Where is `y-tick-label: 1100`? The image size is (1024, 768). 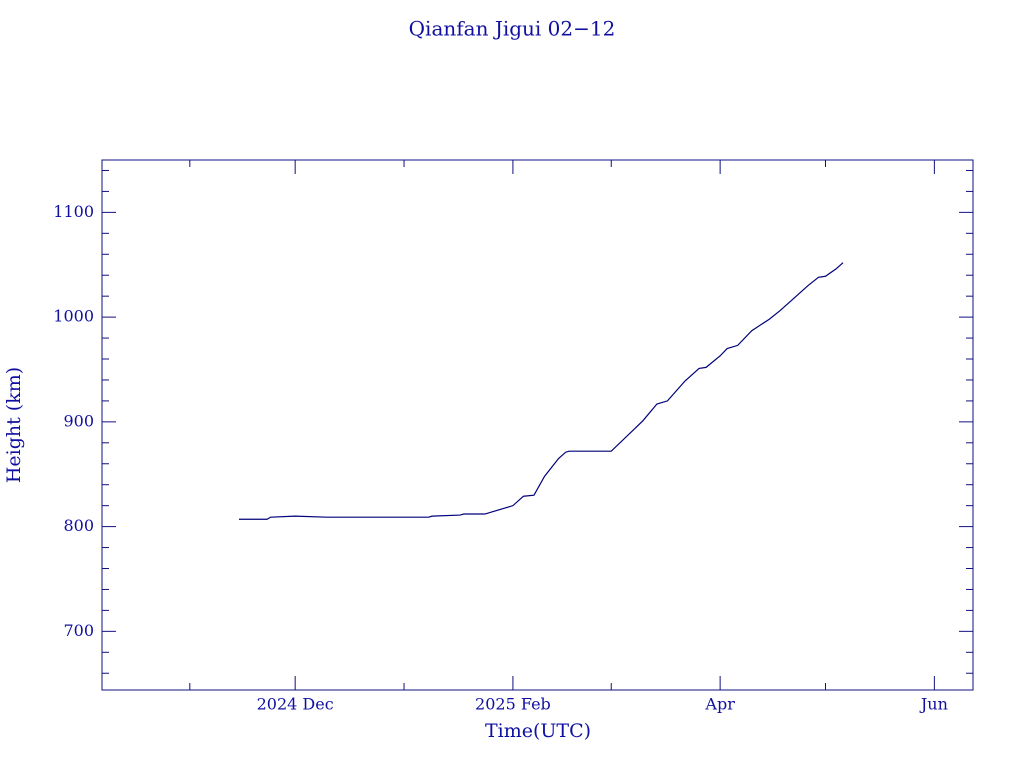
y-tick-label: 1100 is located at coordinates (73, 211).